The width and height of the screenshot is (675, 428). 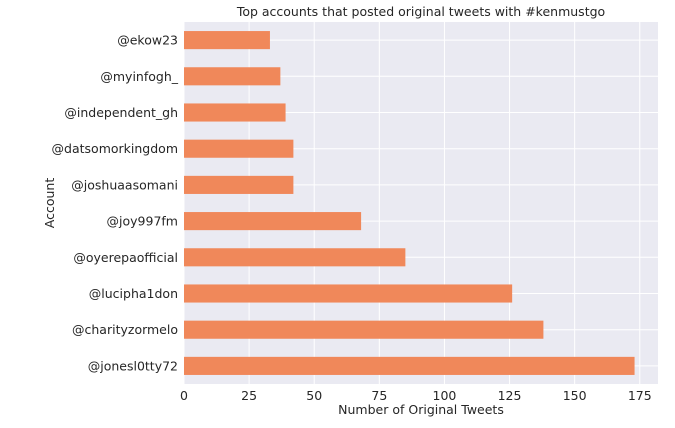 I want to click on y-tick-label: @charityzormelo, so click(x=125, y=329).